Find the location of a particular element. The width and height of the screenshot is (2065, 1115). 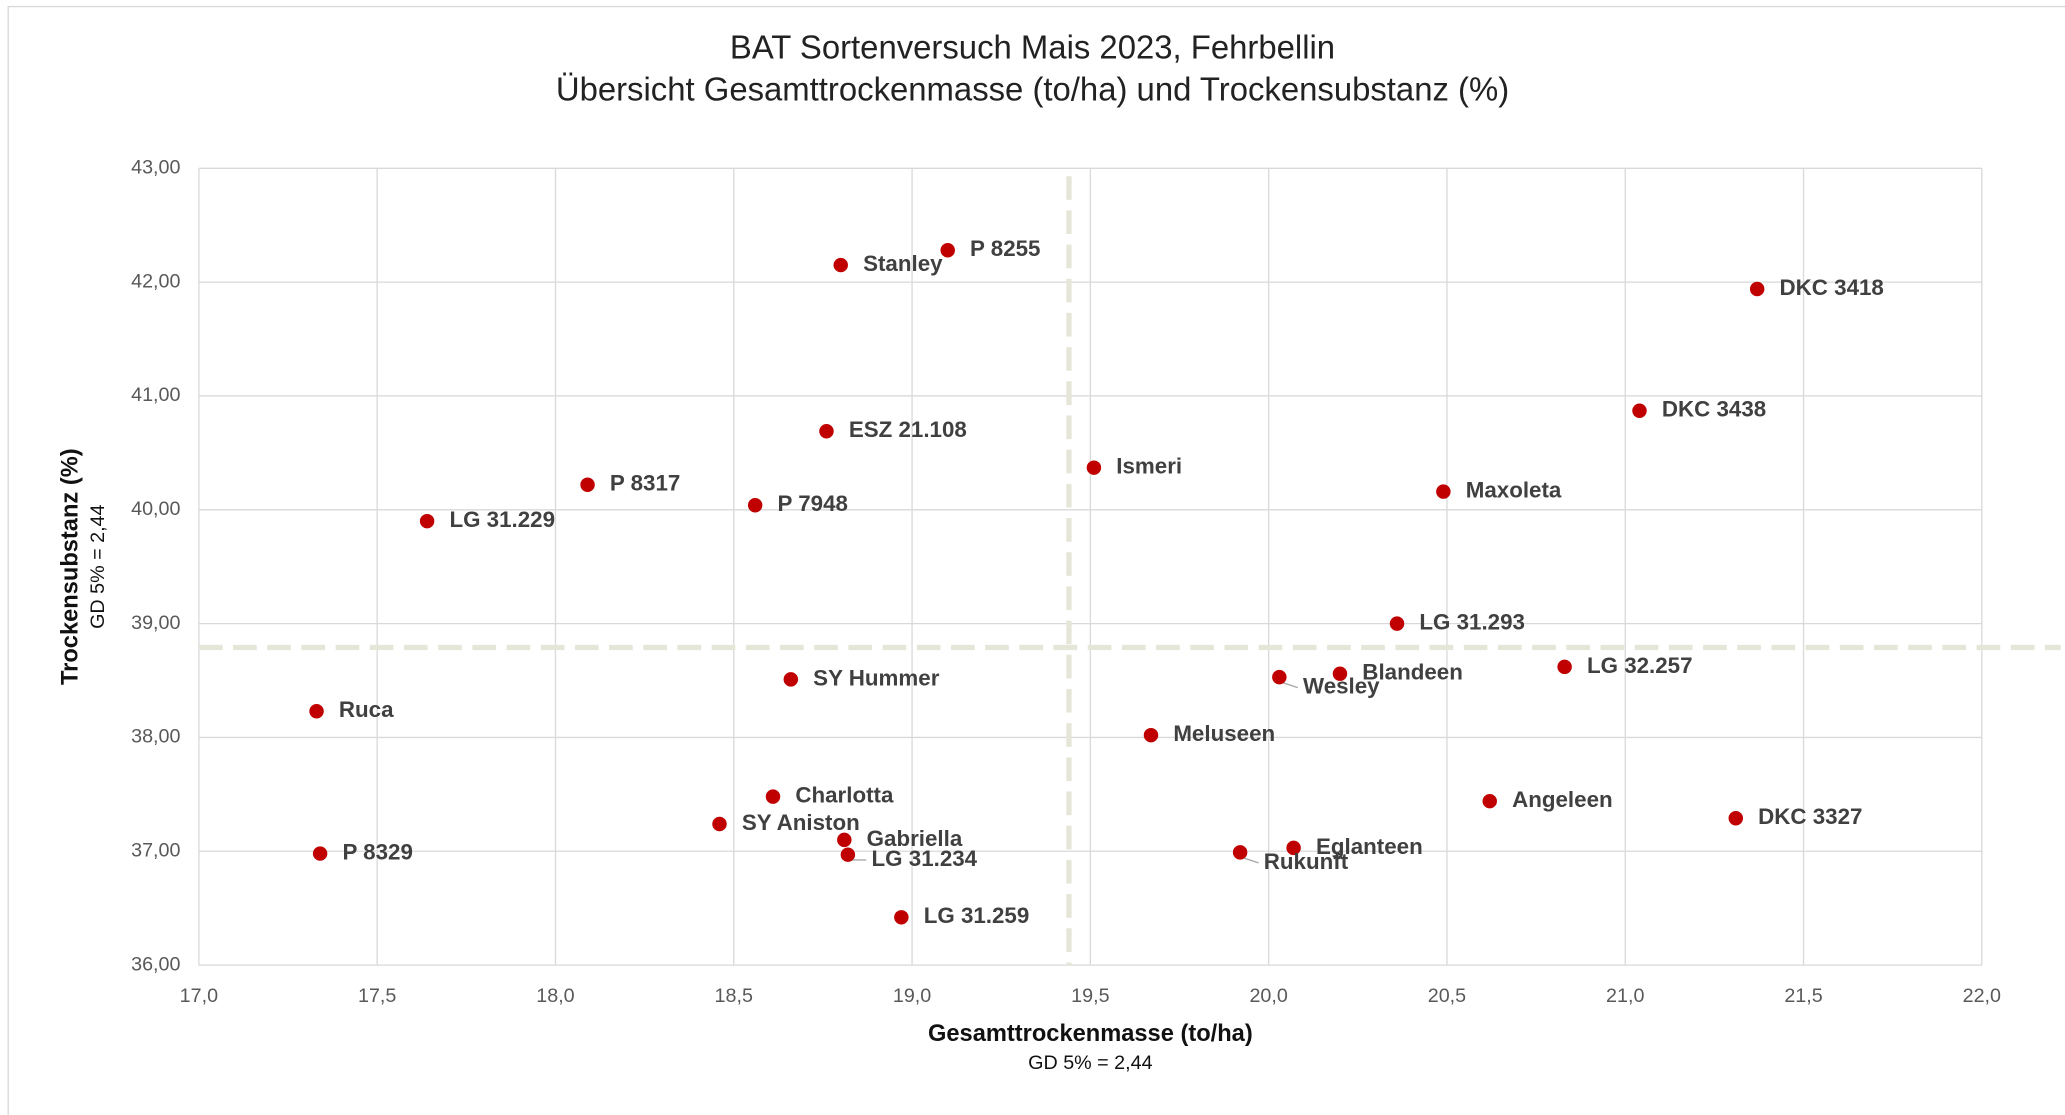

y-tick-label: 42,00 is located at coordinates (155, 281).